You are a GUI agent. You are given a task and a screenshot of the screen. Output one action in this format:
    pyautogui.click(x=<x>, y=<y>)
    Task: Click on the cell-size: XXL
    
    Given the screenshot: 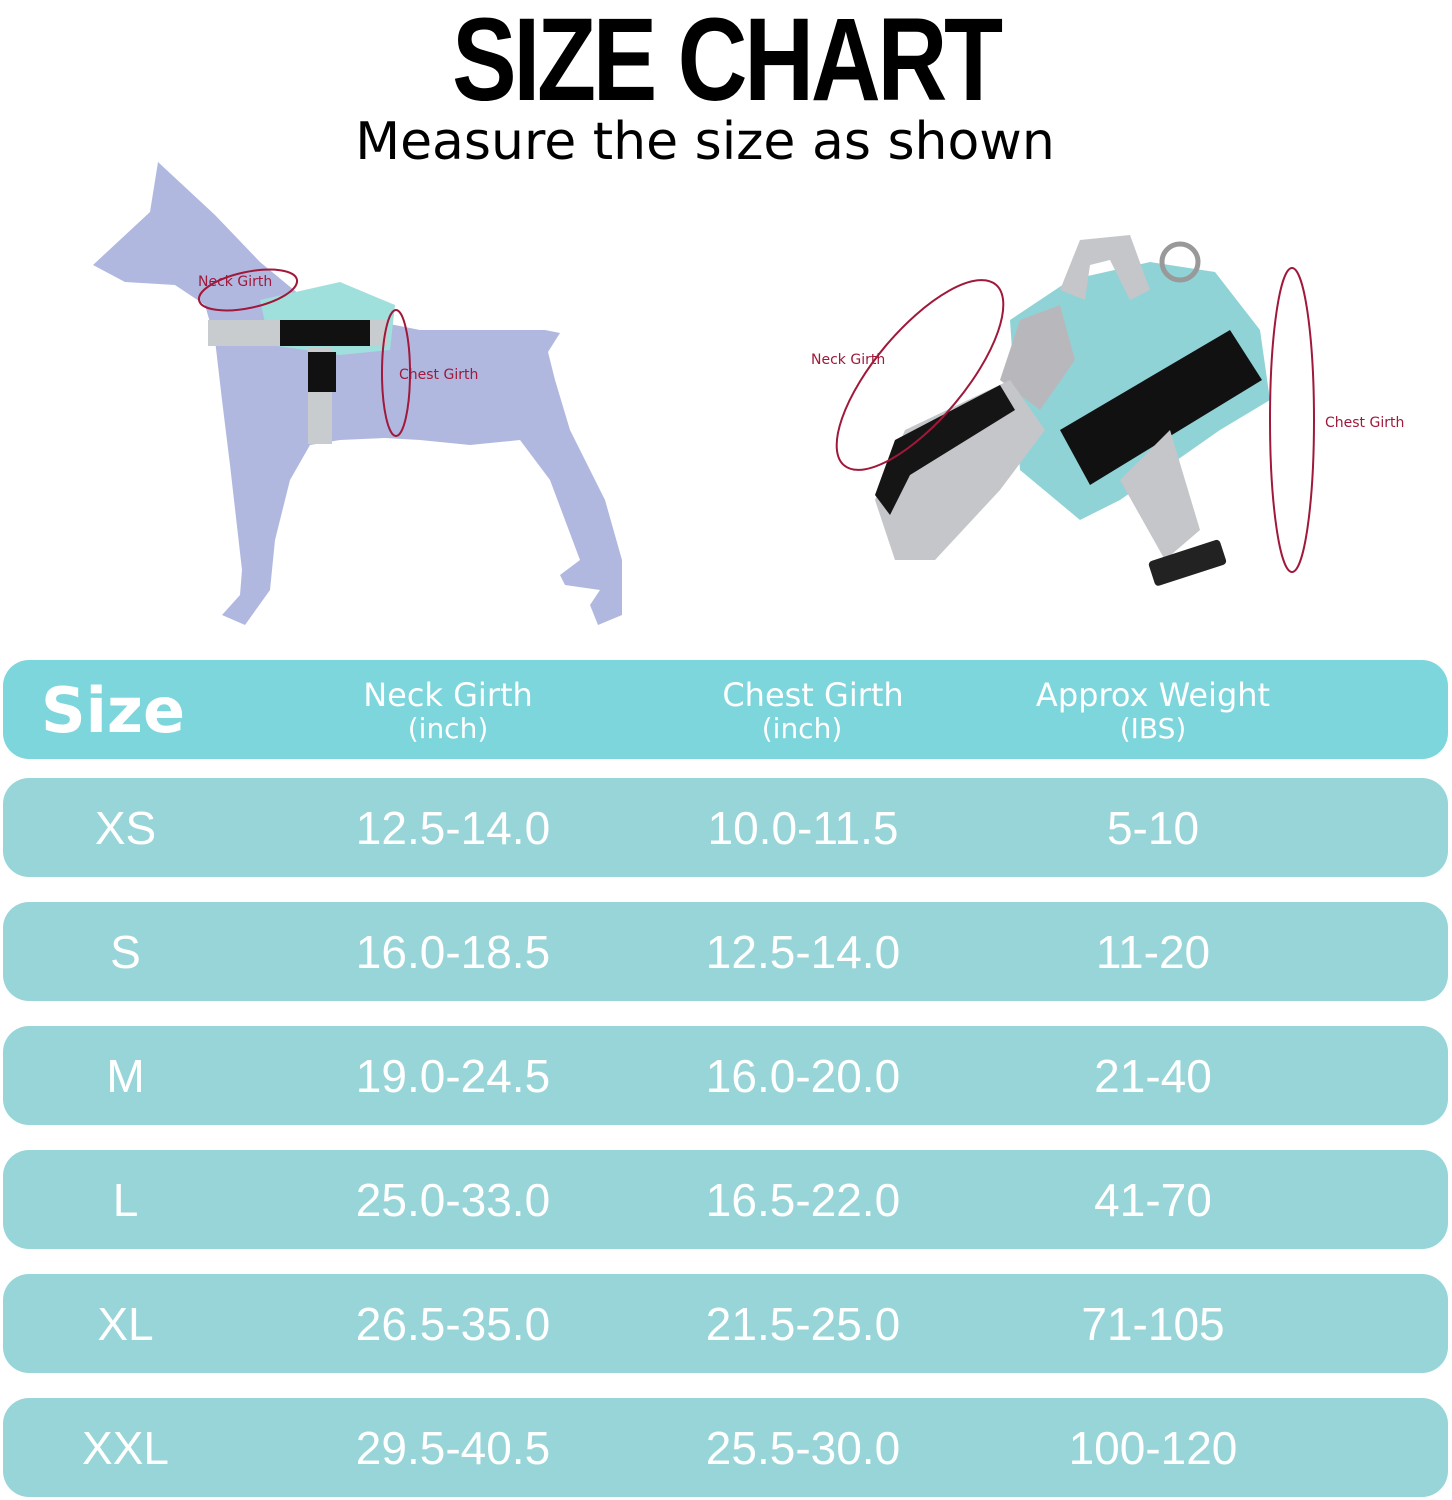 What is the action you would take?
    pyautogui.click(x=125, y=1447)
    